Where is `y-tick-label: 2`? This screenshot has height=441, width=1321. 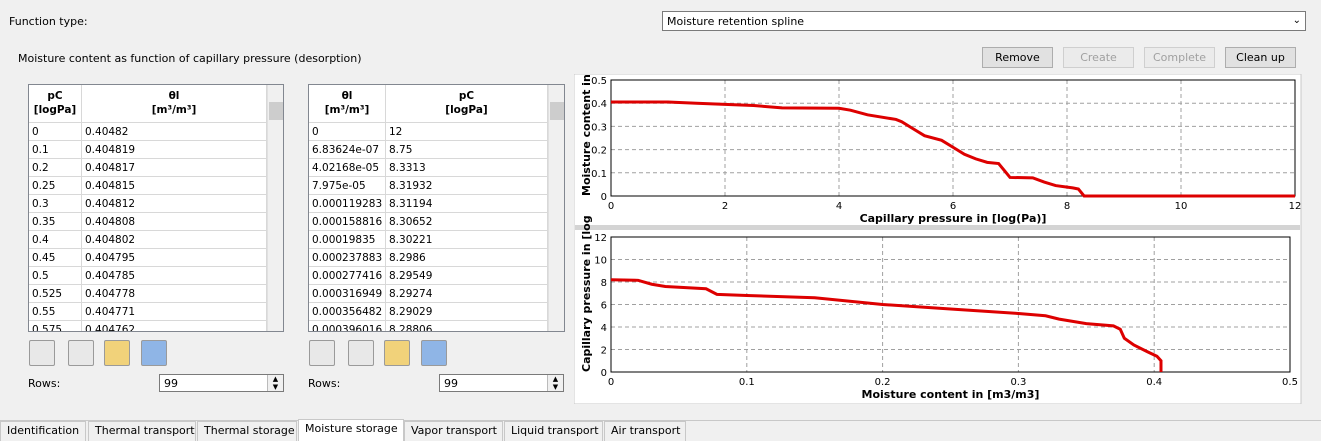 y-tick-label: 2 is located at coordinates (604, 351).